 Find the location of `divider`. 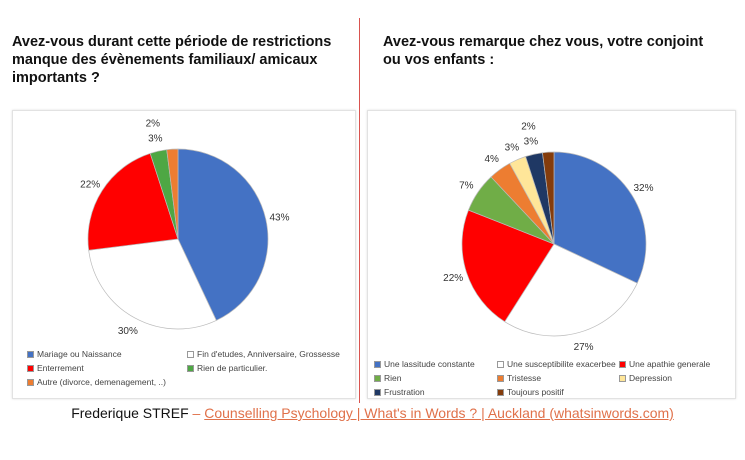

divider is located at coordinates (359, 210).